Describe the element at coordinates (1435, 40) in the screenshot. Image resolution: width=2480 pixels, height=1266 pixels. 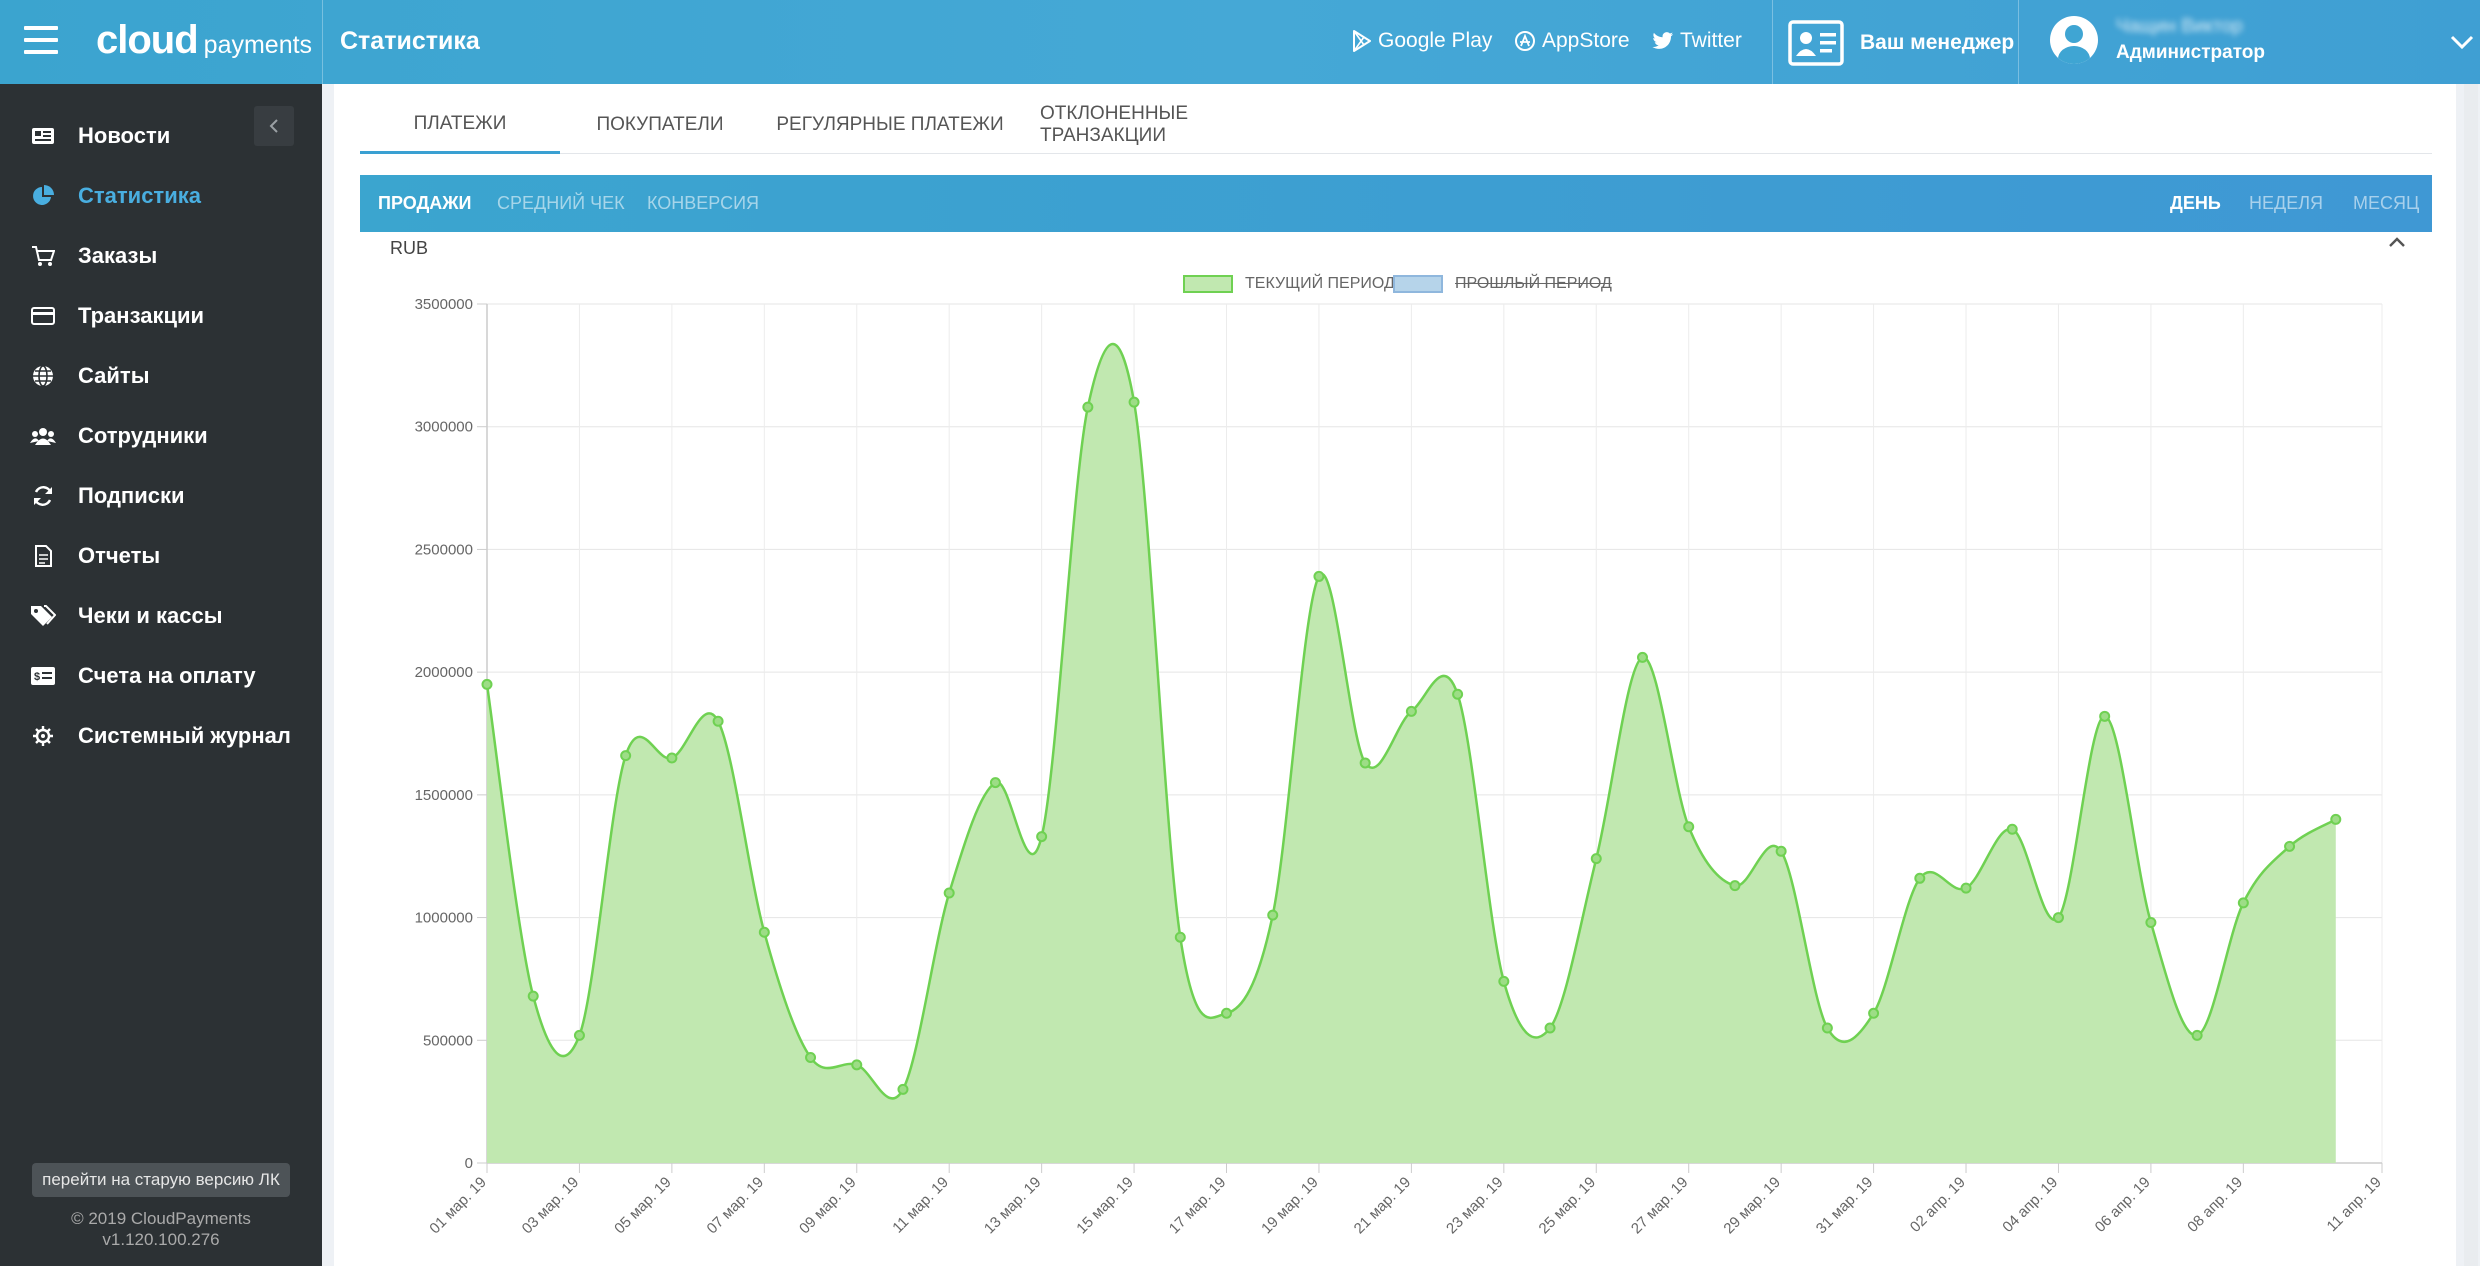
I see `google-play-label: Google Play` at that location.